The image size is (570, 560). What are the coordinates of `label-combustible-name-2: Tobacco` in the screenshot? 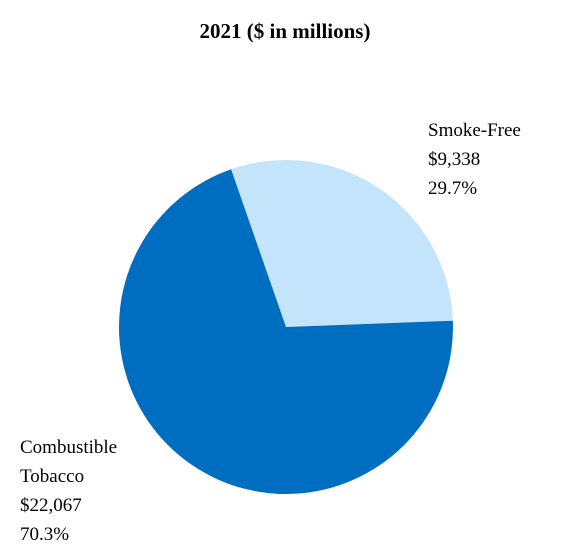 It's located at (52, 476).